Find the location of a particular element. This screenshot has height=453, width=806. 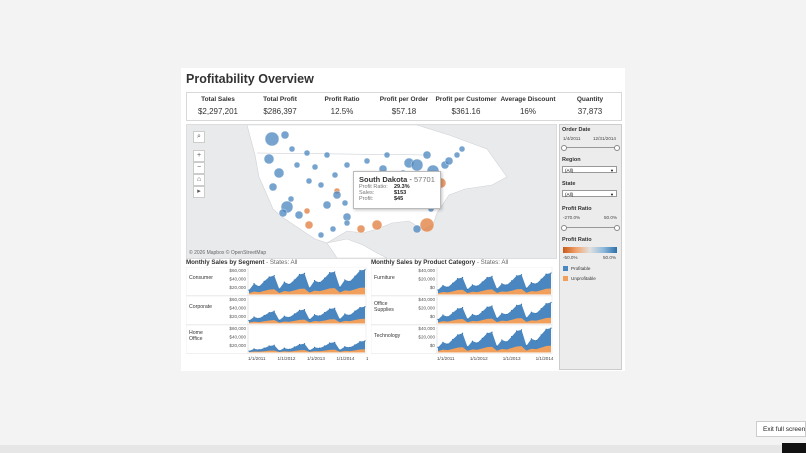

zoom-in-icon: + is located at coordinates (199, 156).